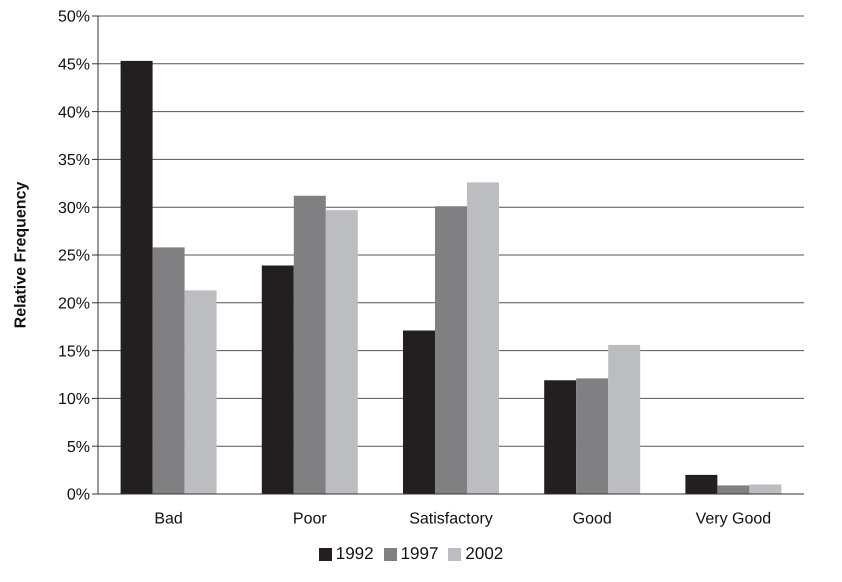 The image size is (842, 582). I want to click on y-tick-label: 40%, so click(74, 113).